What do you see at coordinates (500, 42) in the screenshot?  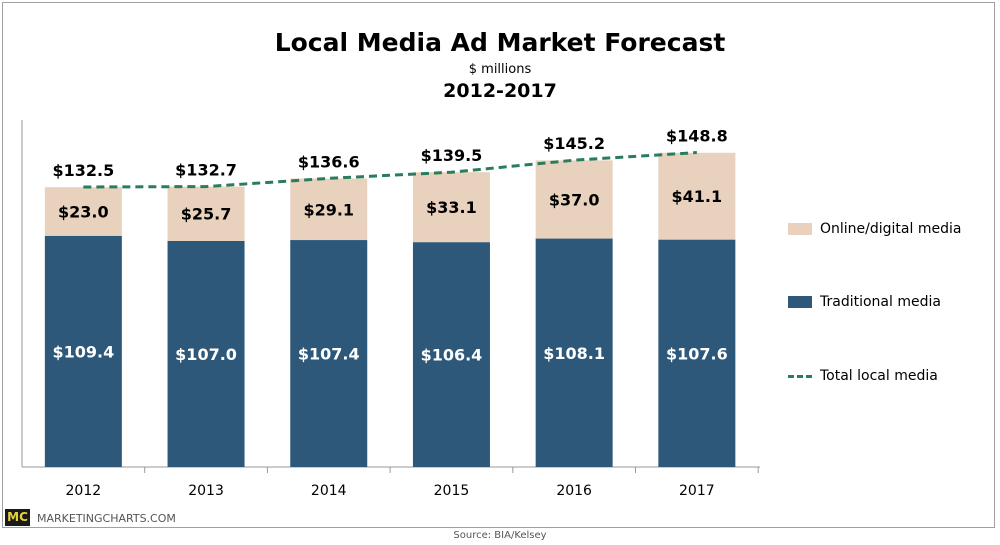 I see `chart-title: Local Media Ad Market Forecast` at bounding box center [500, 42].